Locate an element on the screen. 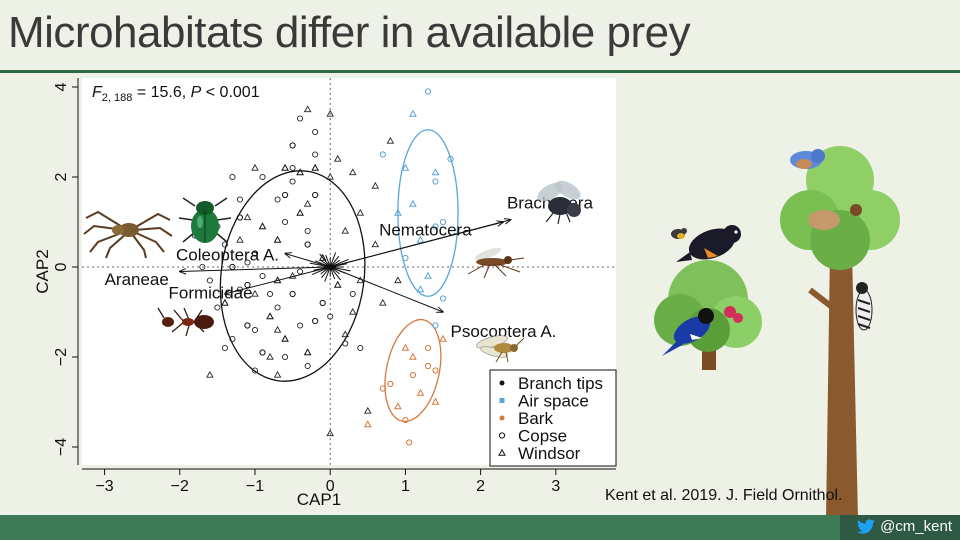 The width and height of the screenshot is (960, 540). x-tick-label: −2 is located at coordinates (180, 486).